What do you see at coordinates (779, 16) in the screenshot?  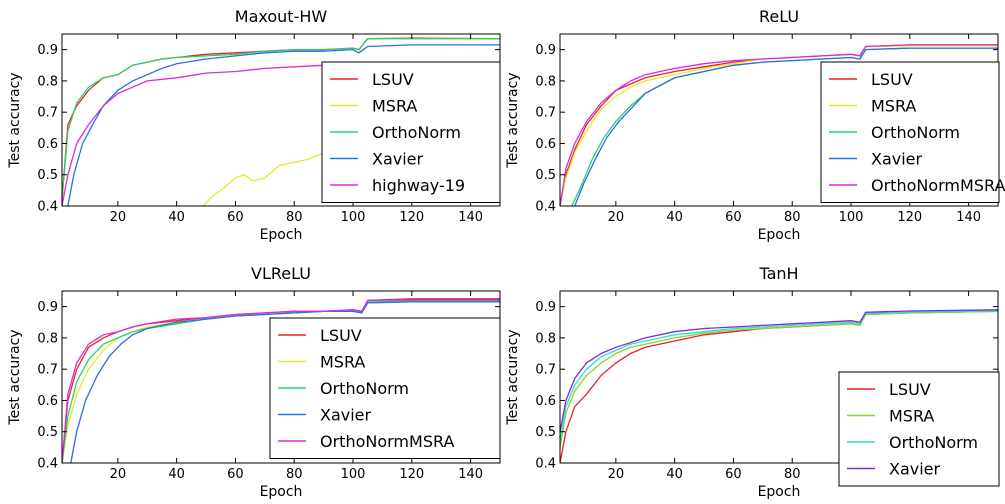 I see `chart-title: ReLU` at bounding box center [779, 16].